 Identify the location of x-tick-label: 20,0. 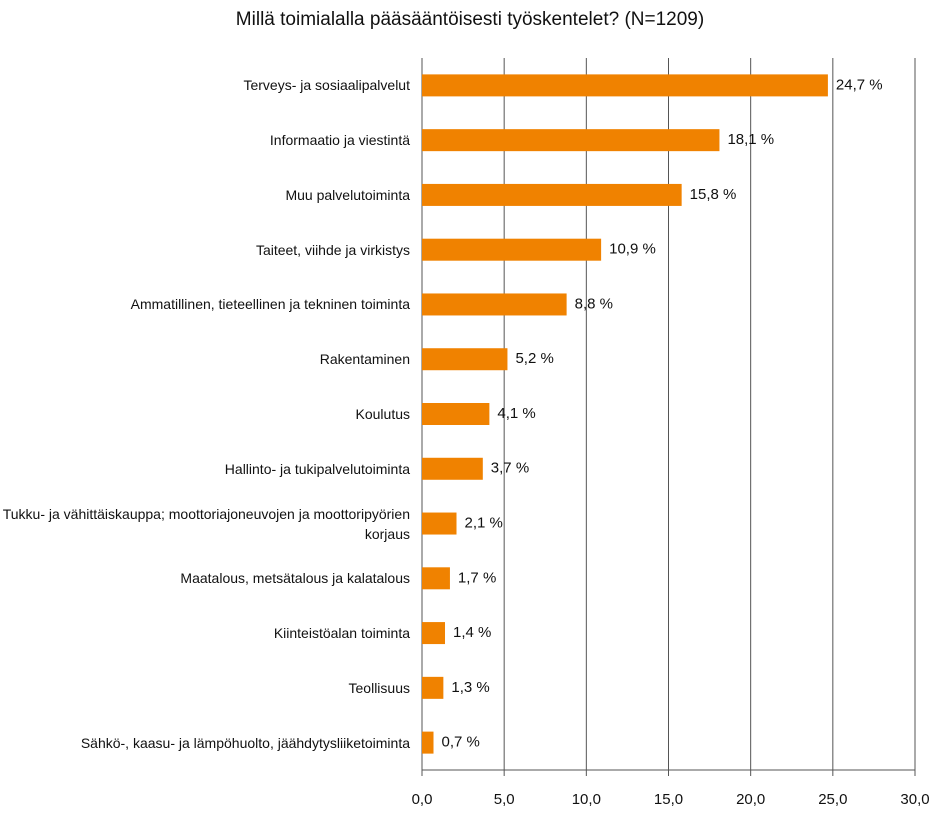
(750, 799).